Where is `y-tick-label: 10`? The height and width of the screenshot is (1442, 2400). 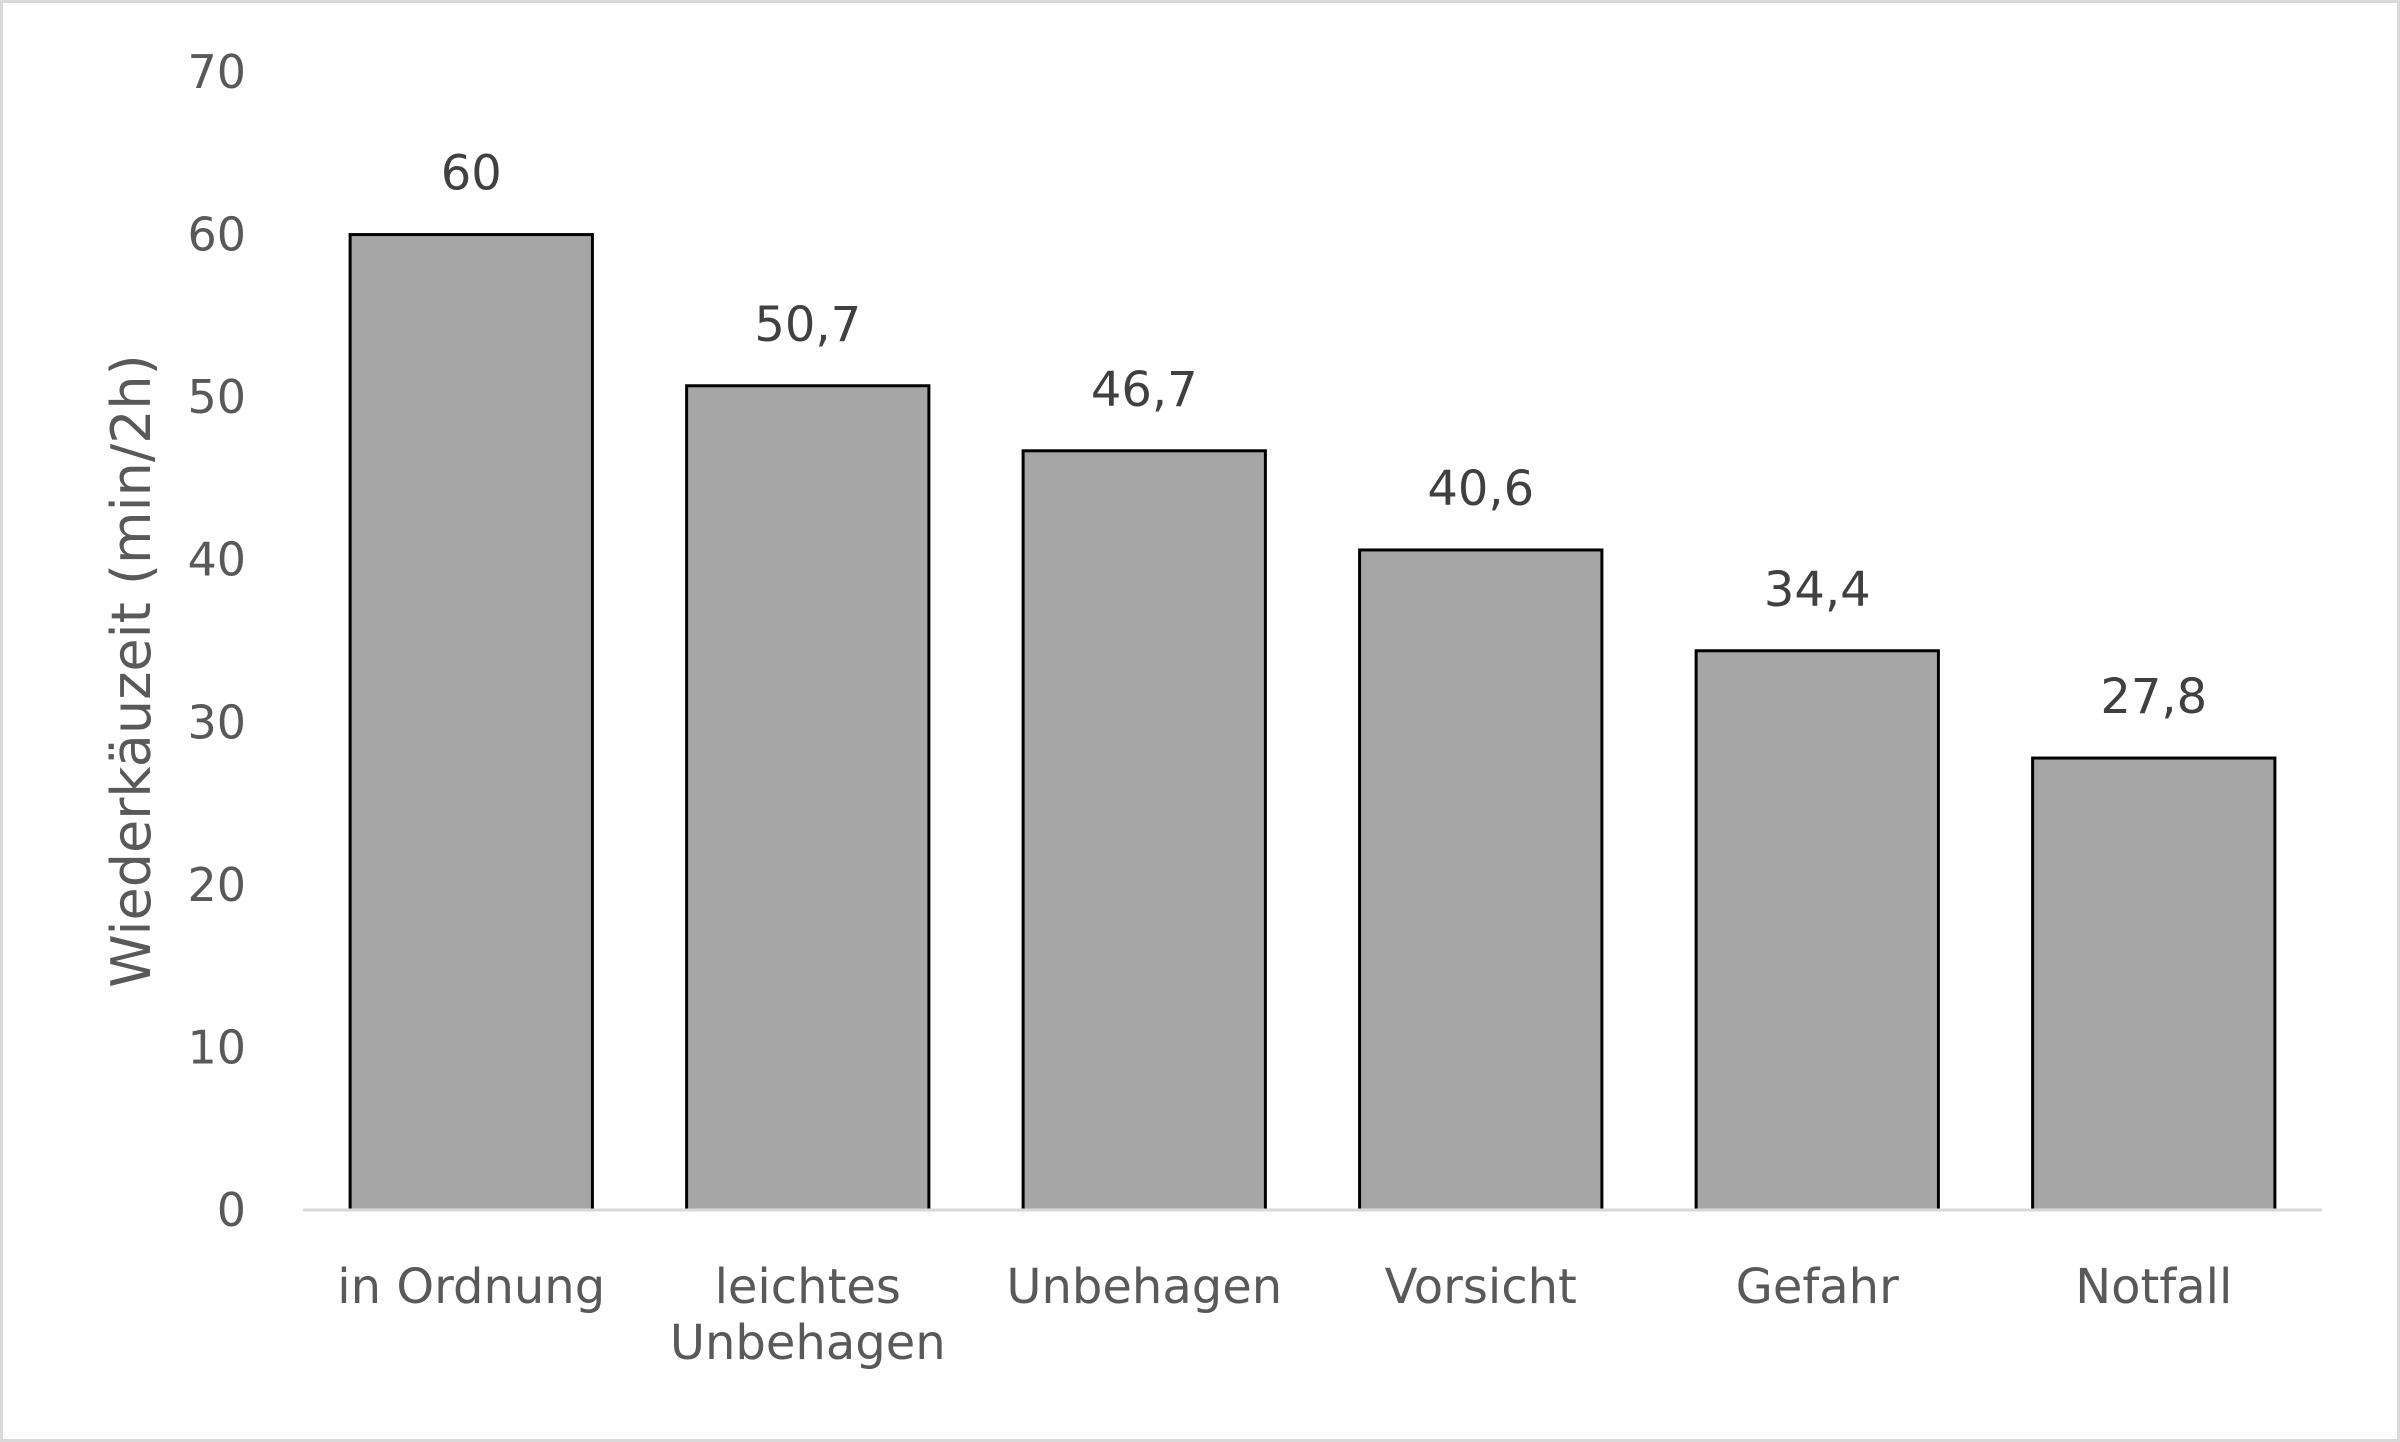 y-tick-label: 10 is located at coordinates (216, 1047).